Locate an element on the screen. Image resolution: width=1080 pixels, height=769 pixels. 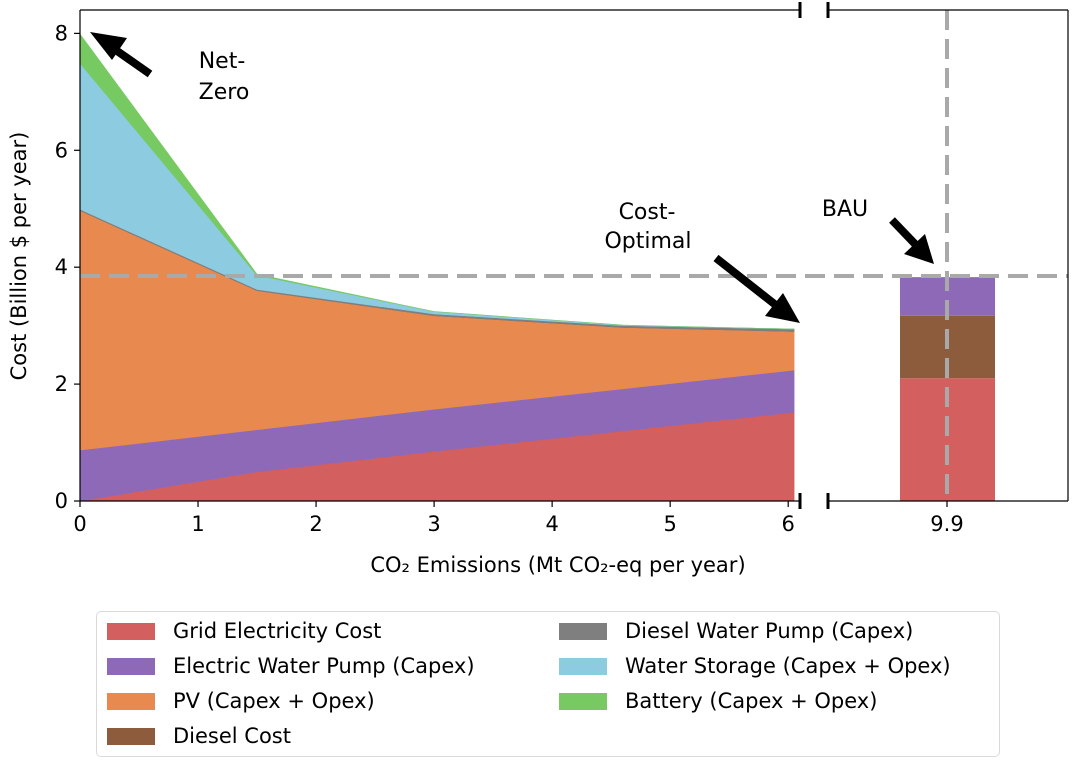
legend-label: Diesel Cost is located at coordinates (232, 736).